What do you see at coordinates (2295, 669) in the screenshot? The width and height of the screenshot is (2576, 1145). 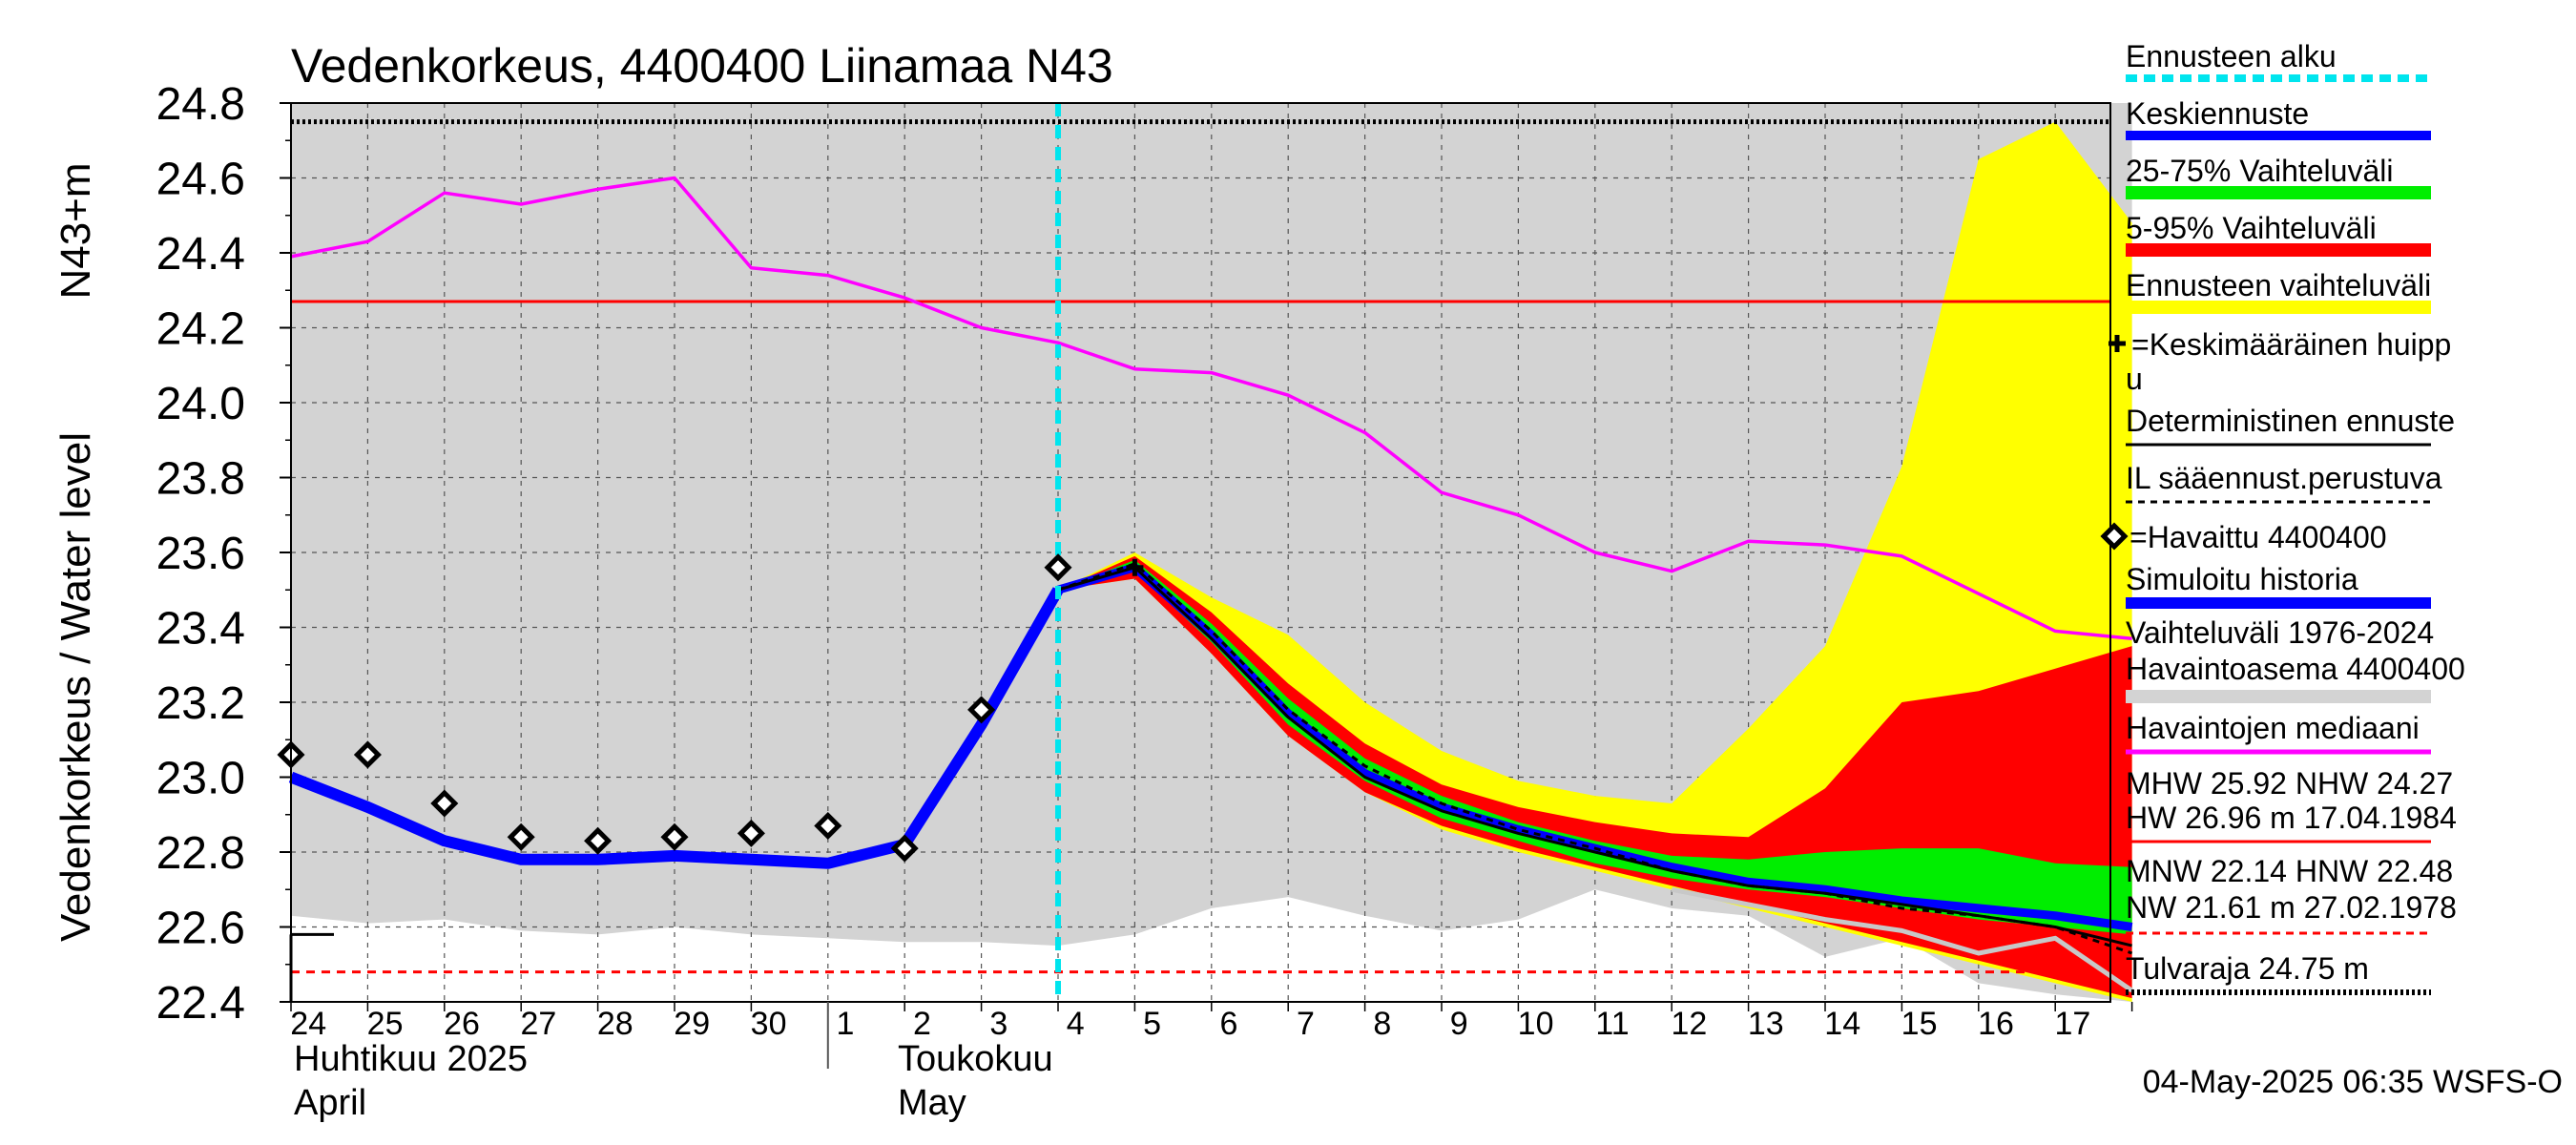 I see `legend-label-history-station: Havaintoasema 4400400` at bounding box center [2295, 669].